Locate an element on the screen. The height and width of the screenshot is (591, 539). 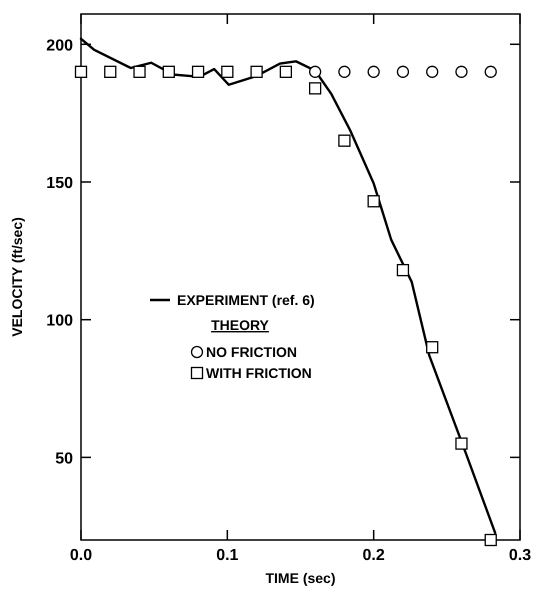
y-tick-label: 200 is located at coordinates (60, 45).